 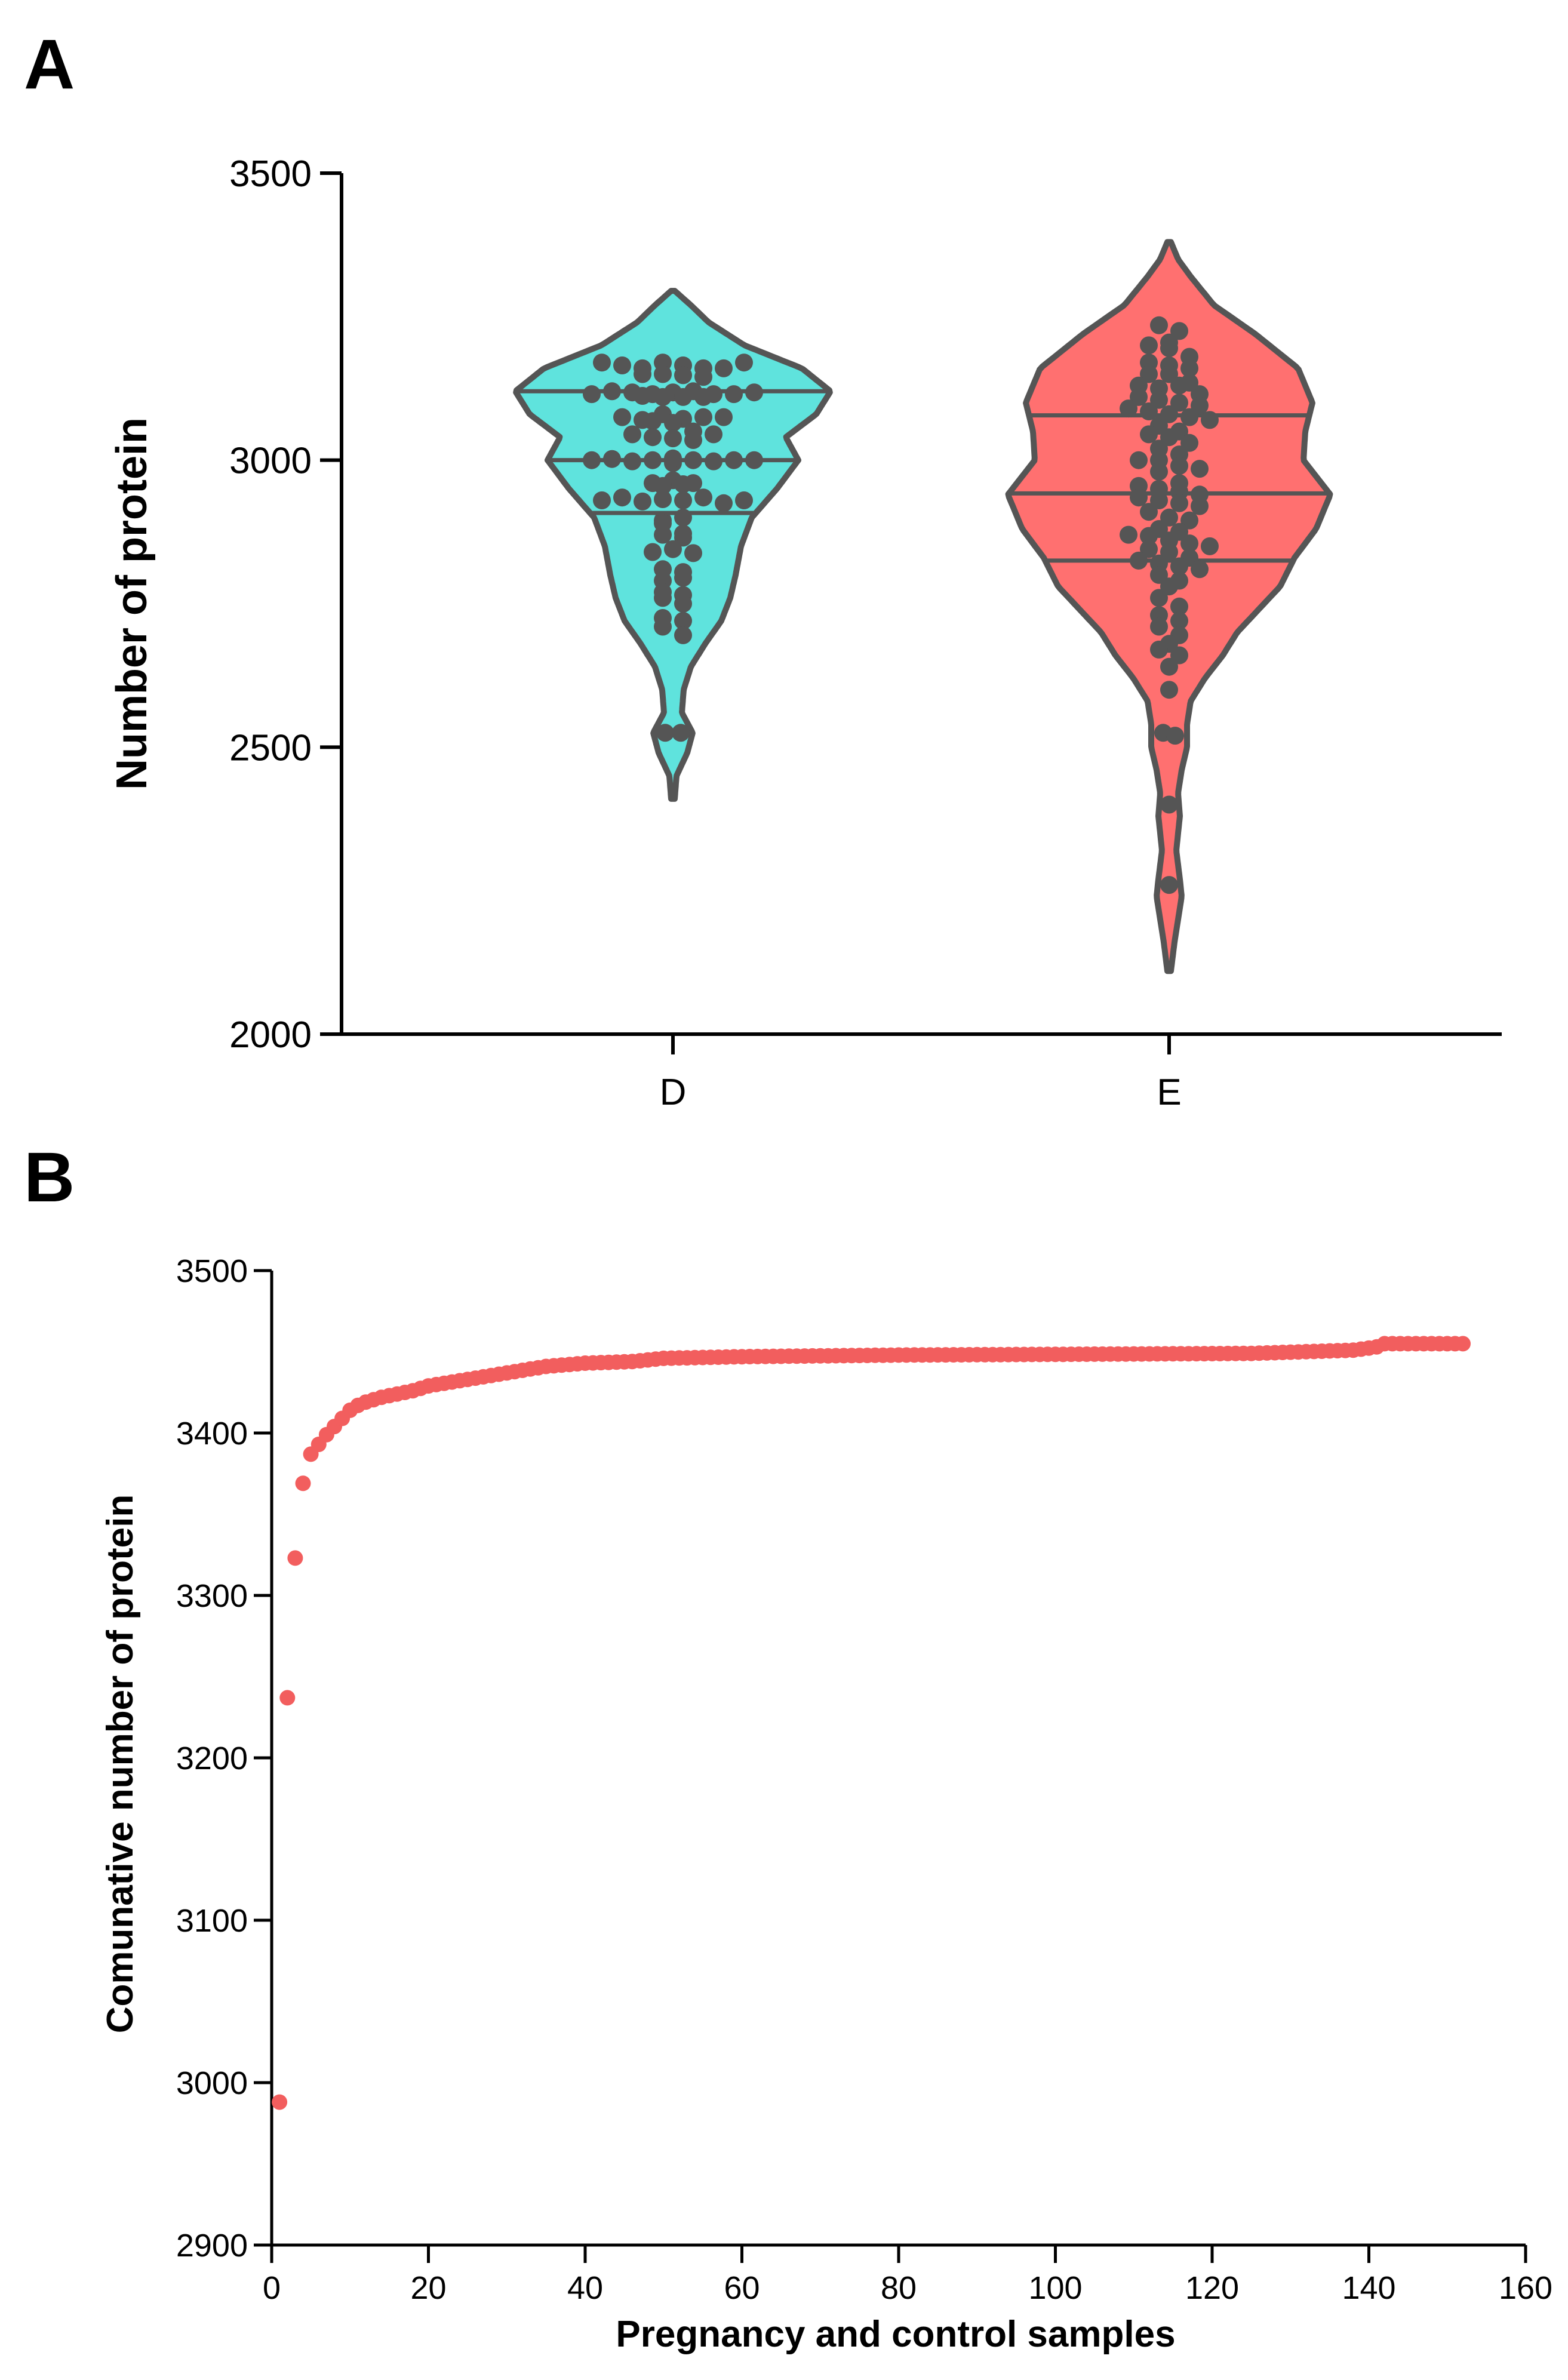 What do you see at coordinates (1169, 606) in the screenshot?
I see `violin-e` at bounding box center [1169, 606].